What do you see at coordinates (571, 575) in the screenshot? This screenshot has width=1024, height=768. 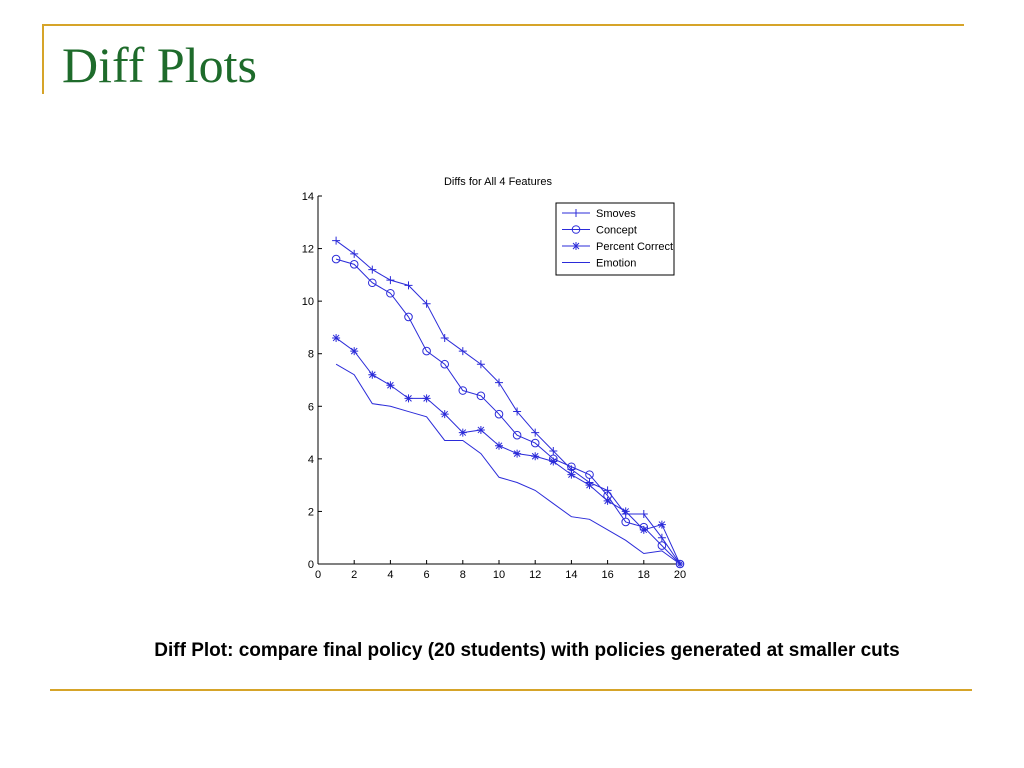 I see `x-tick-label: 14` at bounding box center [571, 575].